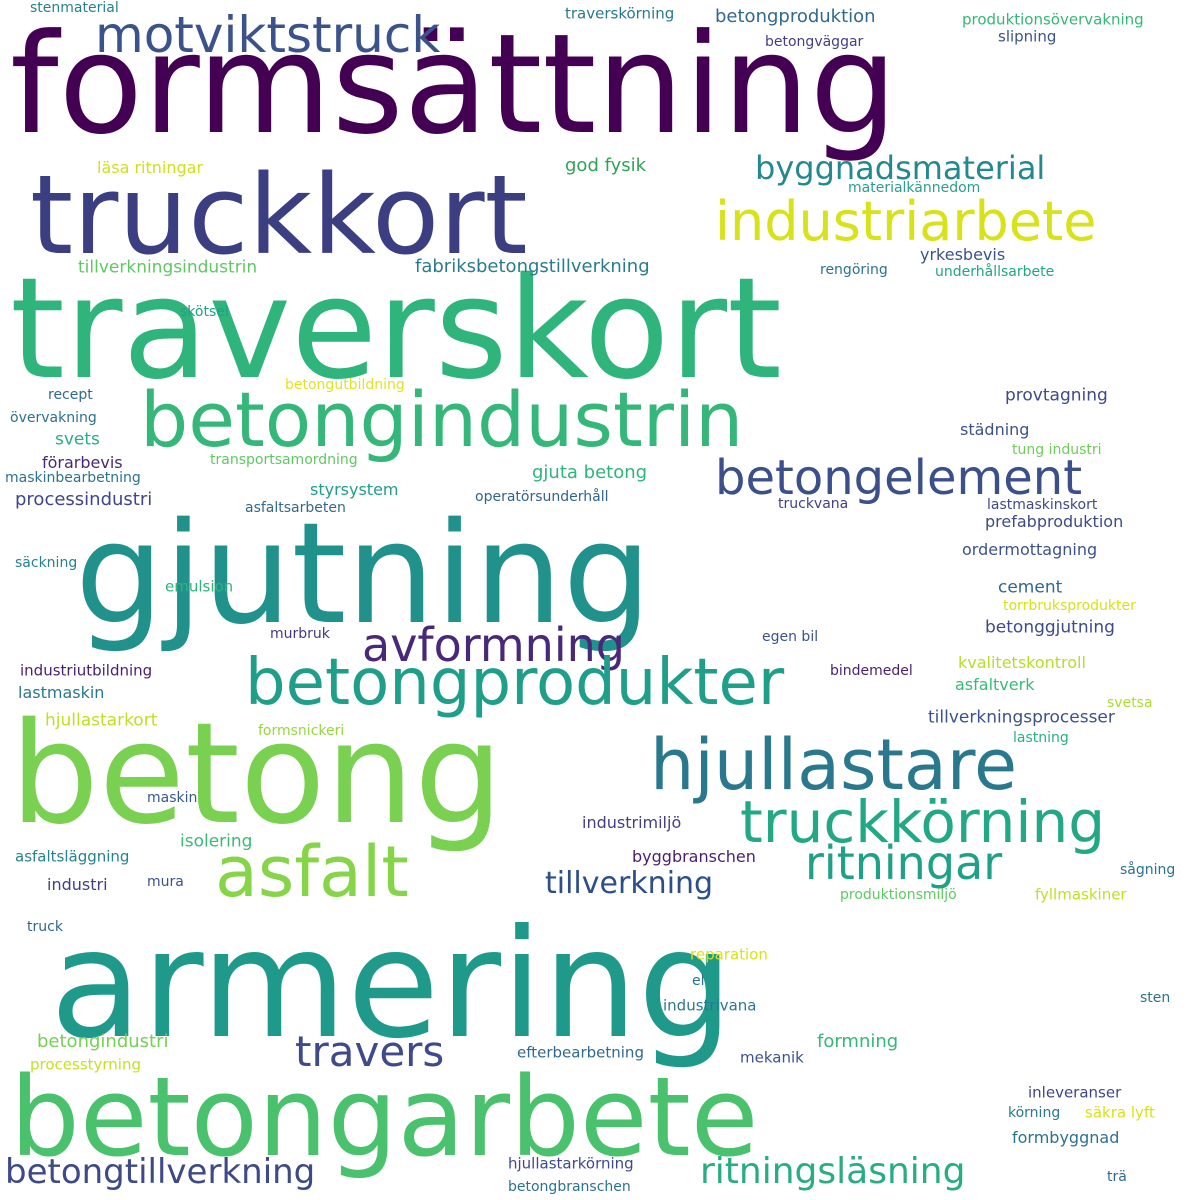 The image size is (1200, 1200). Describe the element at coordinates (1120, 1112) in the screenshot. I see `word-96: säkra lyft` at that location.